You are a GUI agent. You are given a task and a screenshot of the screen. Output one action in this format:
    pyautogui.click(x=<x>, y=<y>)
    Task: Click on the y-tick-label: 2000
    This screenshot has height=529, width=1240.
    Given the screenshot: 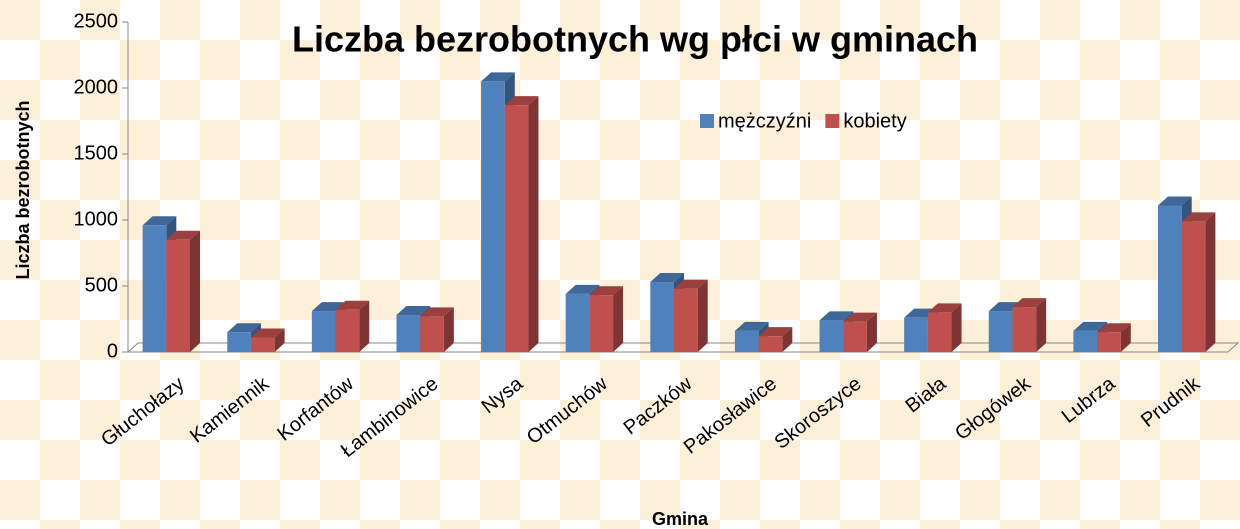 What is the action you would take?
    pyautogui.click(x=96, y=87)
    